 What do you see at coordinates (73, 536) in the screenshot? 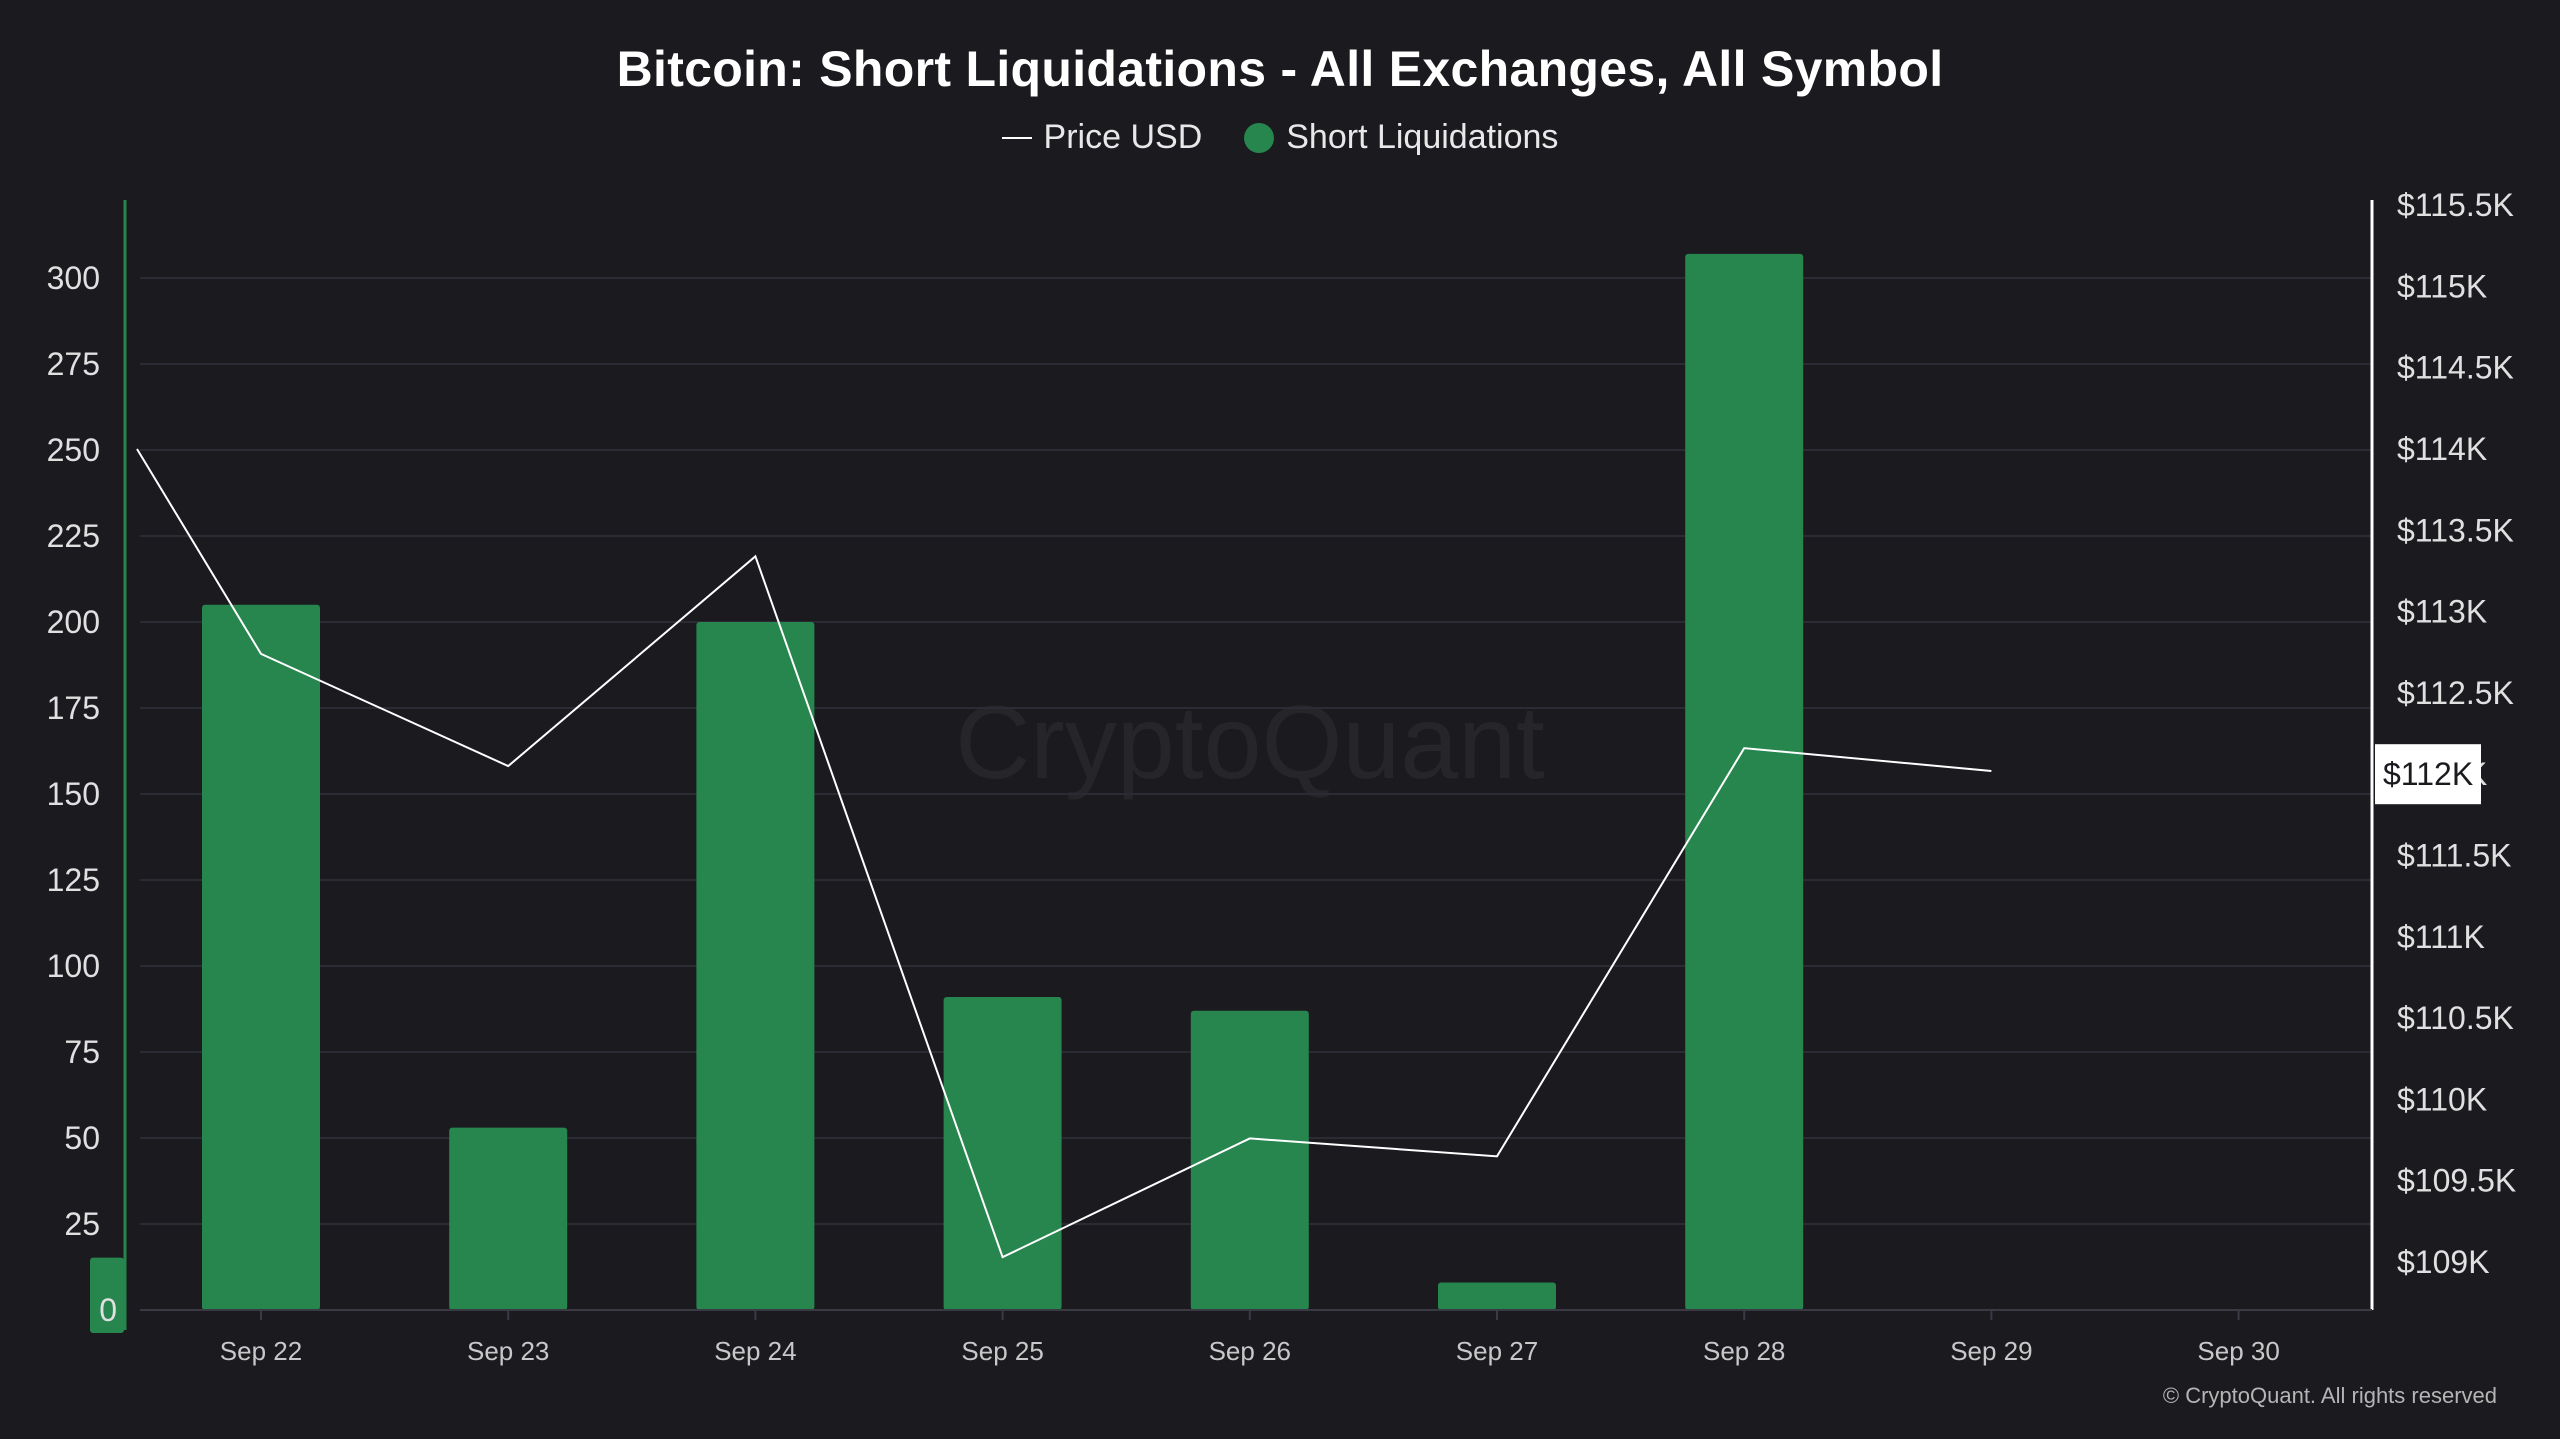
I see `y-left-tick-label: 225` at bounding box center [73, 536].